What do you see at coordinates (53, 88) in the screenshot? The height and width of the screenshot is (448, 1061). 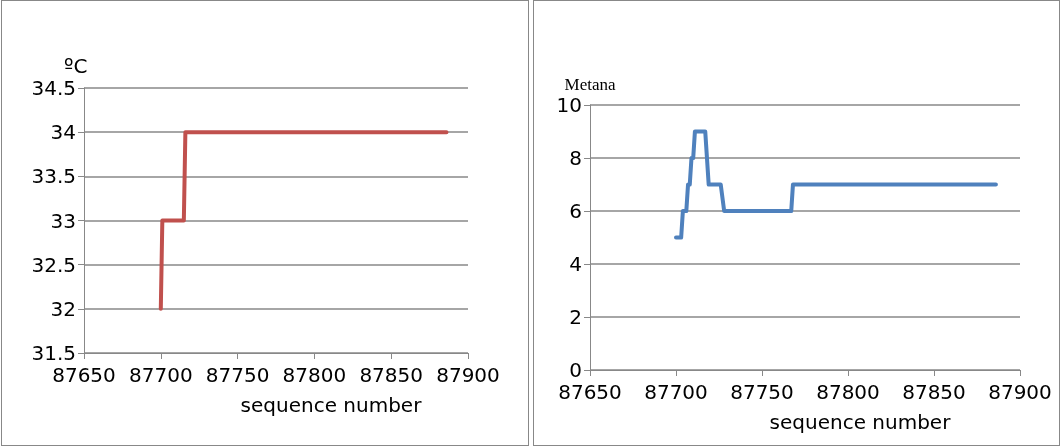 I see `y-tick-label: 34.5` at bounding box center [53, 88].